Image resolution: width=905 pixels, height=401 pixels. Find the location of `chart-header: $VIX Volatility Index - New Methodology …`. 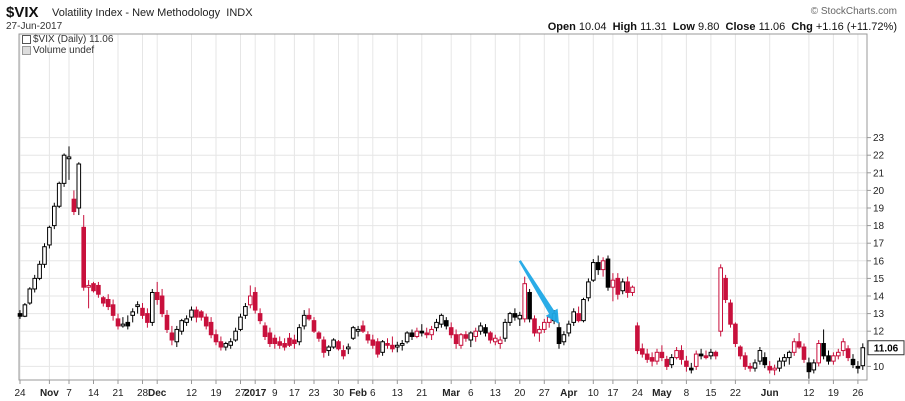

chart-header: $VIX Volatility Index - New Methodology … is located at coordinates (452, 17).